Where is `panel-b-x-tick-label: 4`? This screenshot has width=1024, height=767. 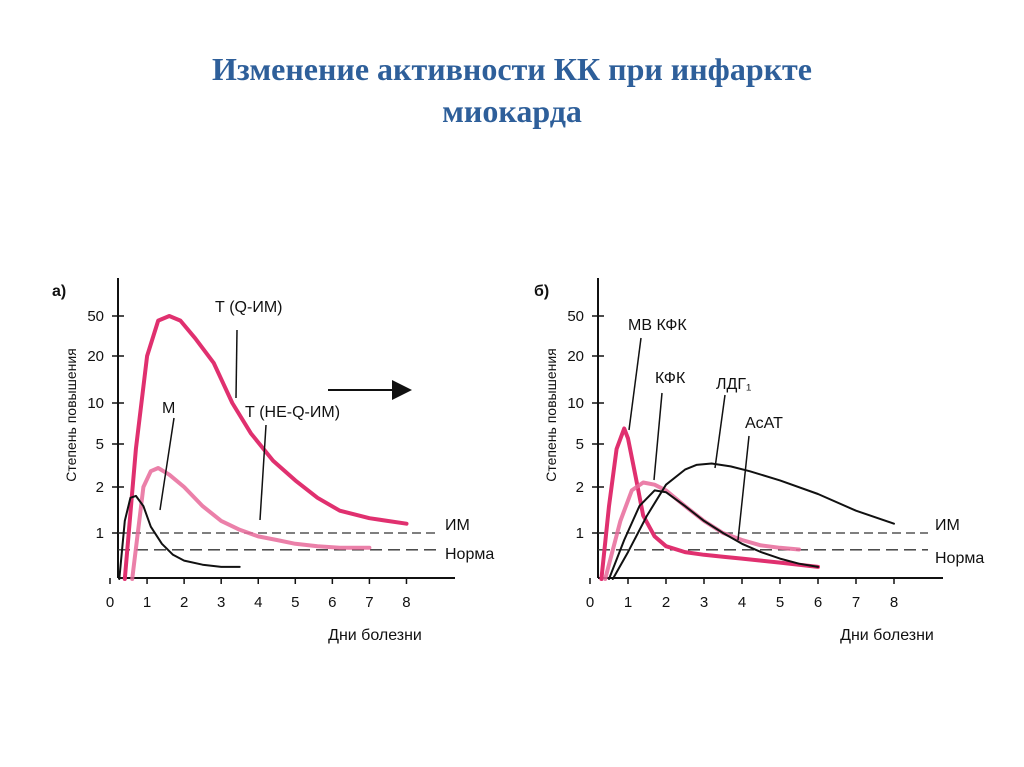 panel-b-x-tick-label: 4 is located at coordinates (742, 602).